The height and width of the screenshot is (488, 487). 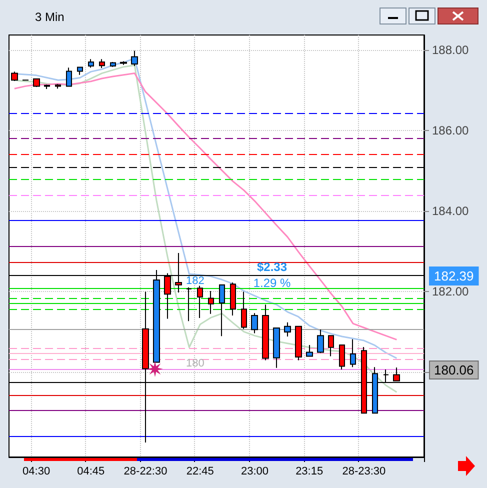 What do you see at coordinates (451, 131) in the screenshot?
I see `y-tick-label: 186.00` at bounding box center [451, 131].